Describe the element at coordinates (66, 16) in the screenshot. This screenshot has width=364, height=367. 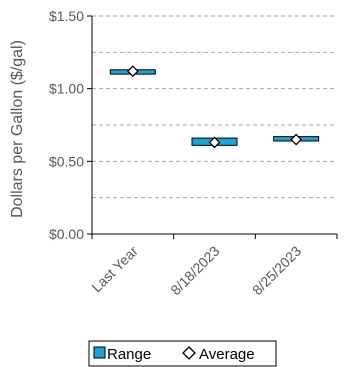
I see `y-tick-label: $1.50` at that location.